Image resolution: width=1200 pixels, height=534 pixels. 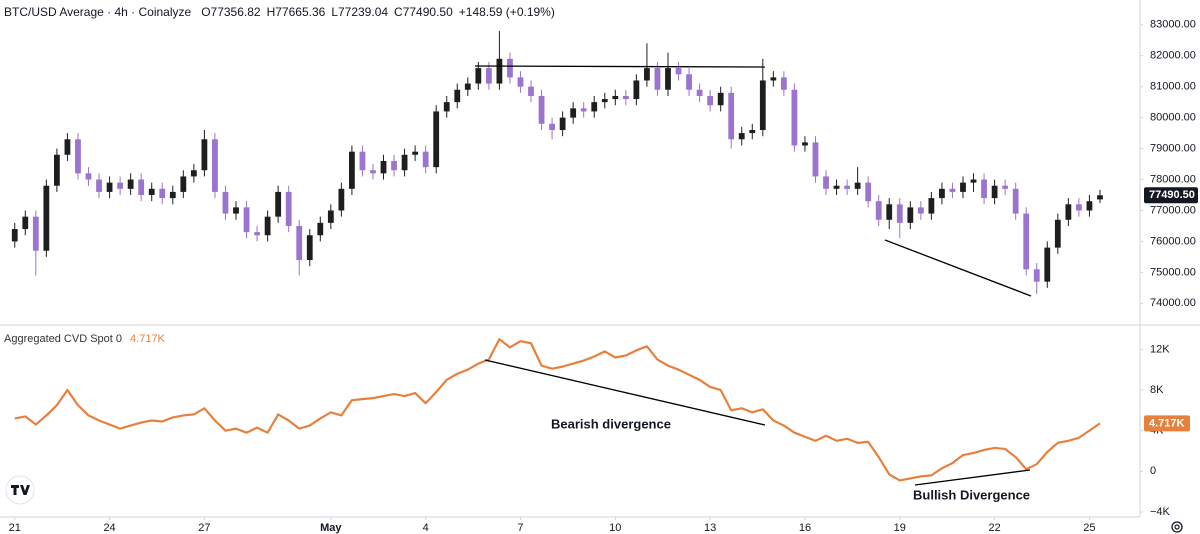 What do you see at coordinates (1173, 303) in the screenshot?
I see `y-tick-label: 74000.00` at bounding box center [1173, 303].